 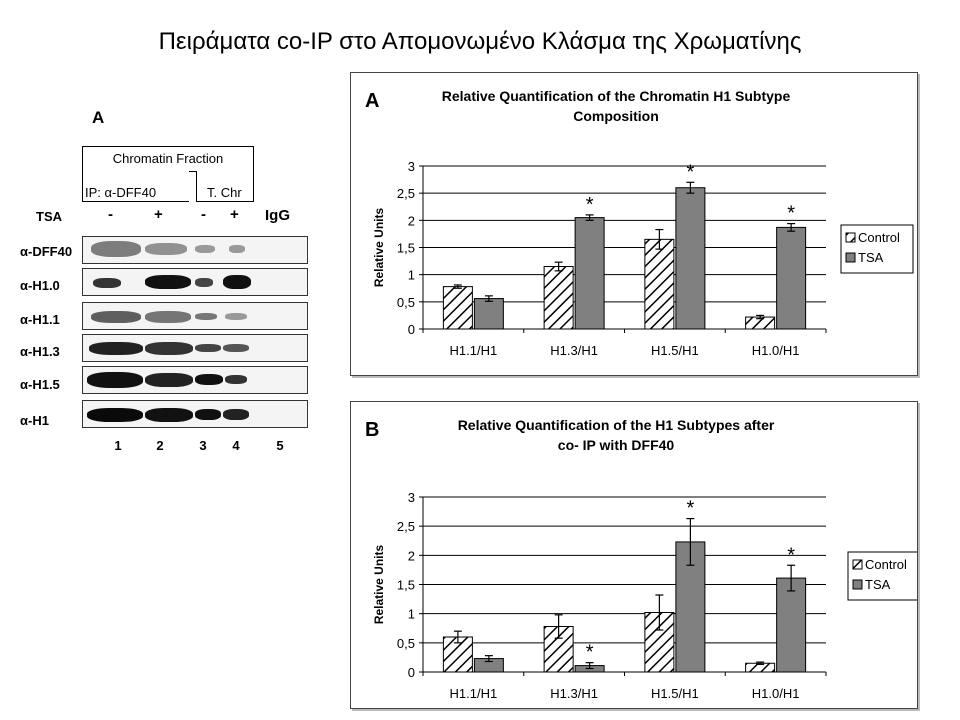 I want to click on chromatin-fraction-header: Chromatin Fraction, so click(x=168, y=159).